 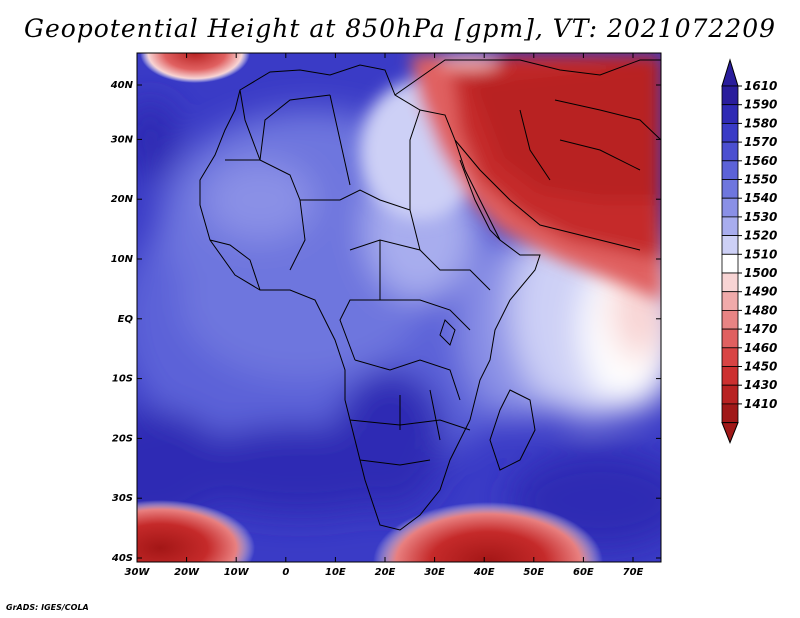 What do you see at coordinates (47, 607) in the screenshot?
I see `footer-credit: GrADS: IGES/COLA` at bounding box center [47, 607].